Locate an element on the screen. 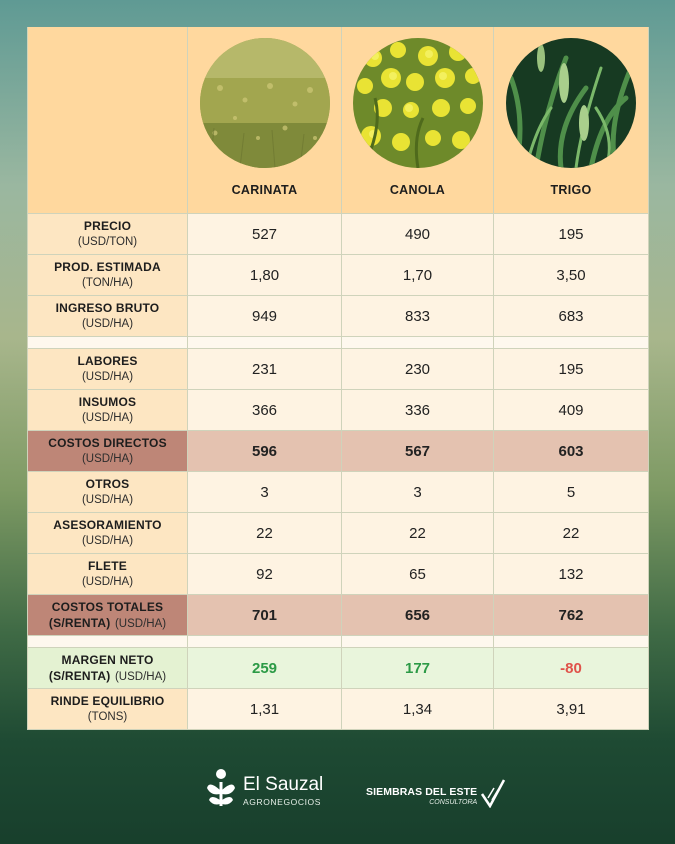  column-title-canola: CANOLA is located at coordinates (417, 190).